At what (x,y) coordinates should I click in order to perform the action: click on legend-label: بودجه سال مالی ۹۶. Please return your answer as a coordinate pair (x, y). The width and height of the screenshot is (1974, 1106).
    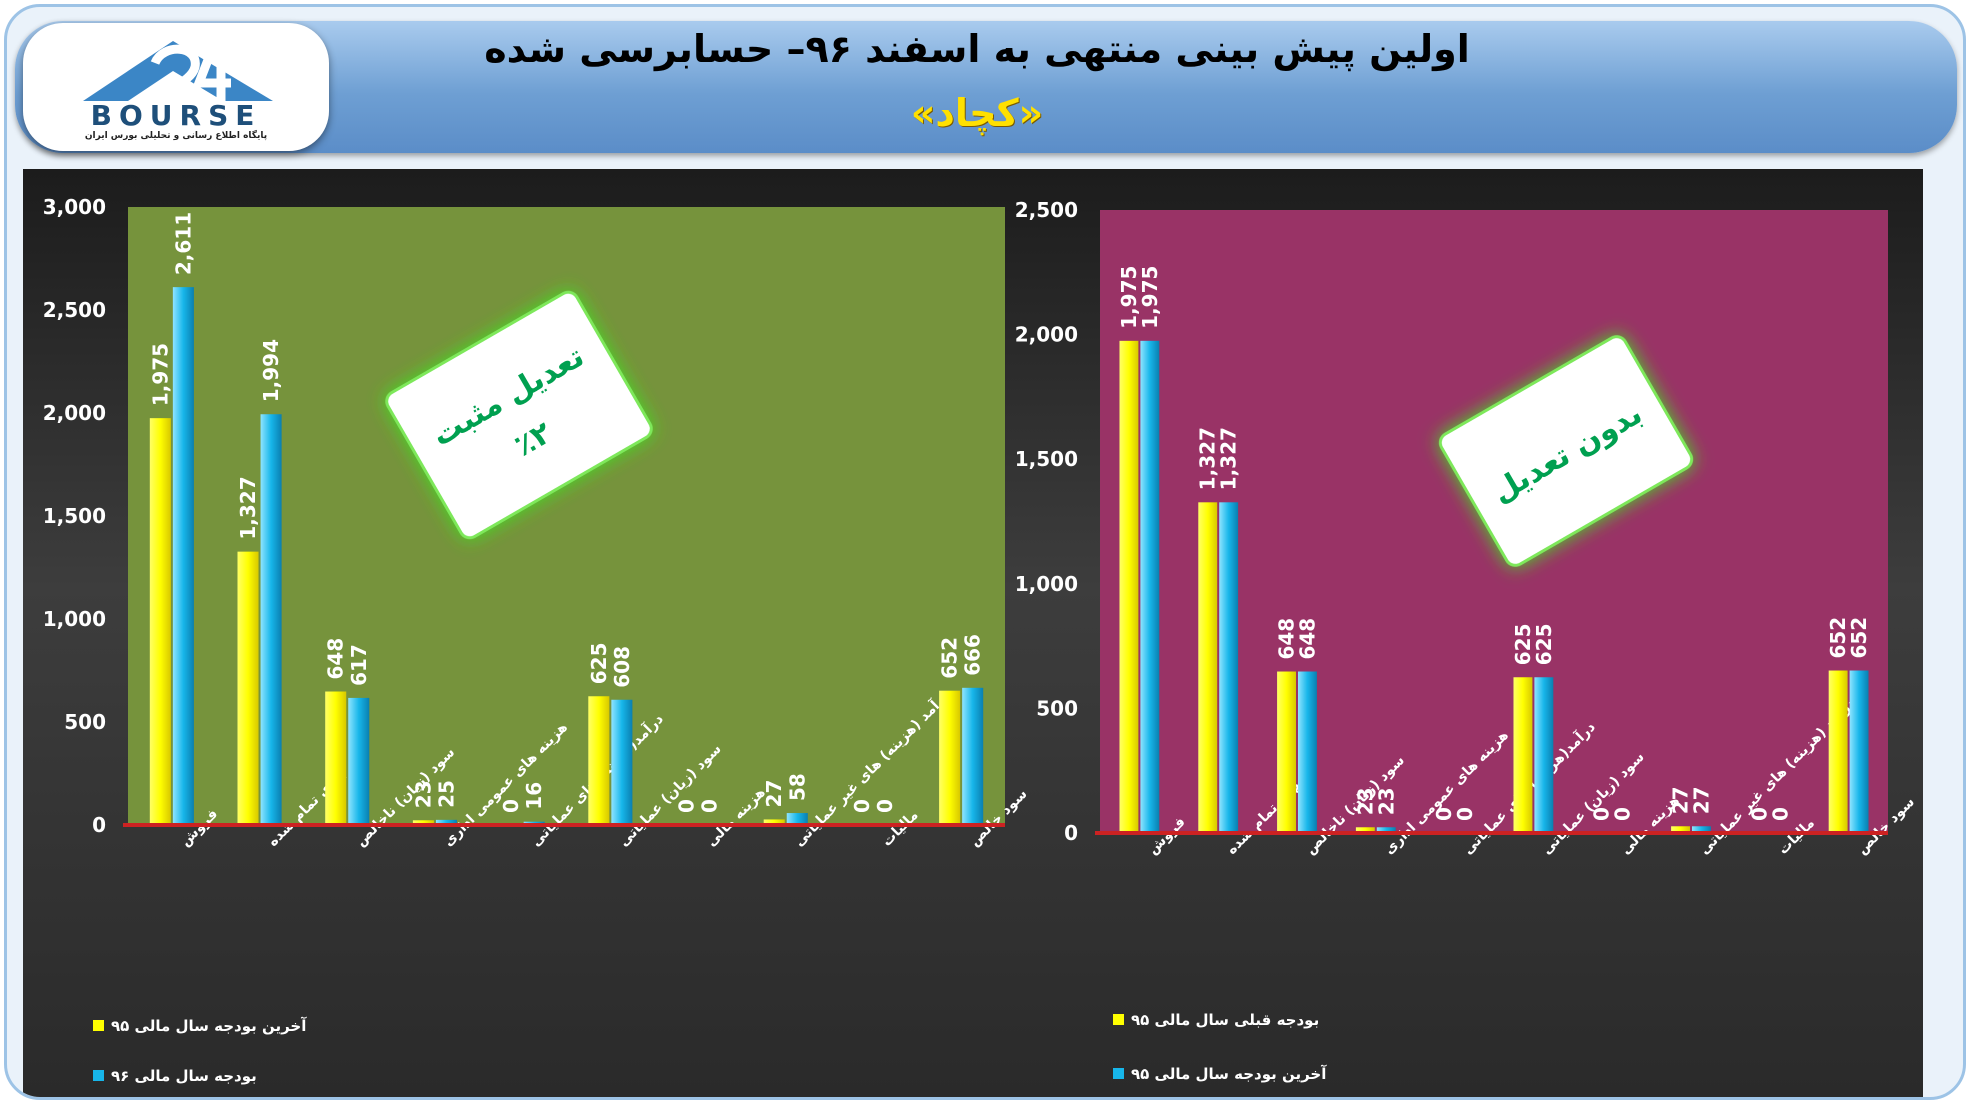
    Looking at the image, I should click on (184, 1076).